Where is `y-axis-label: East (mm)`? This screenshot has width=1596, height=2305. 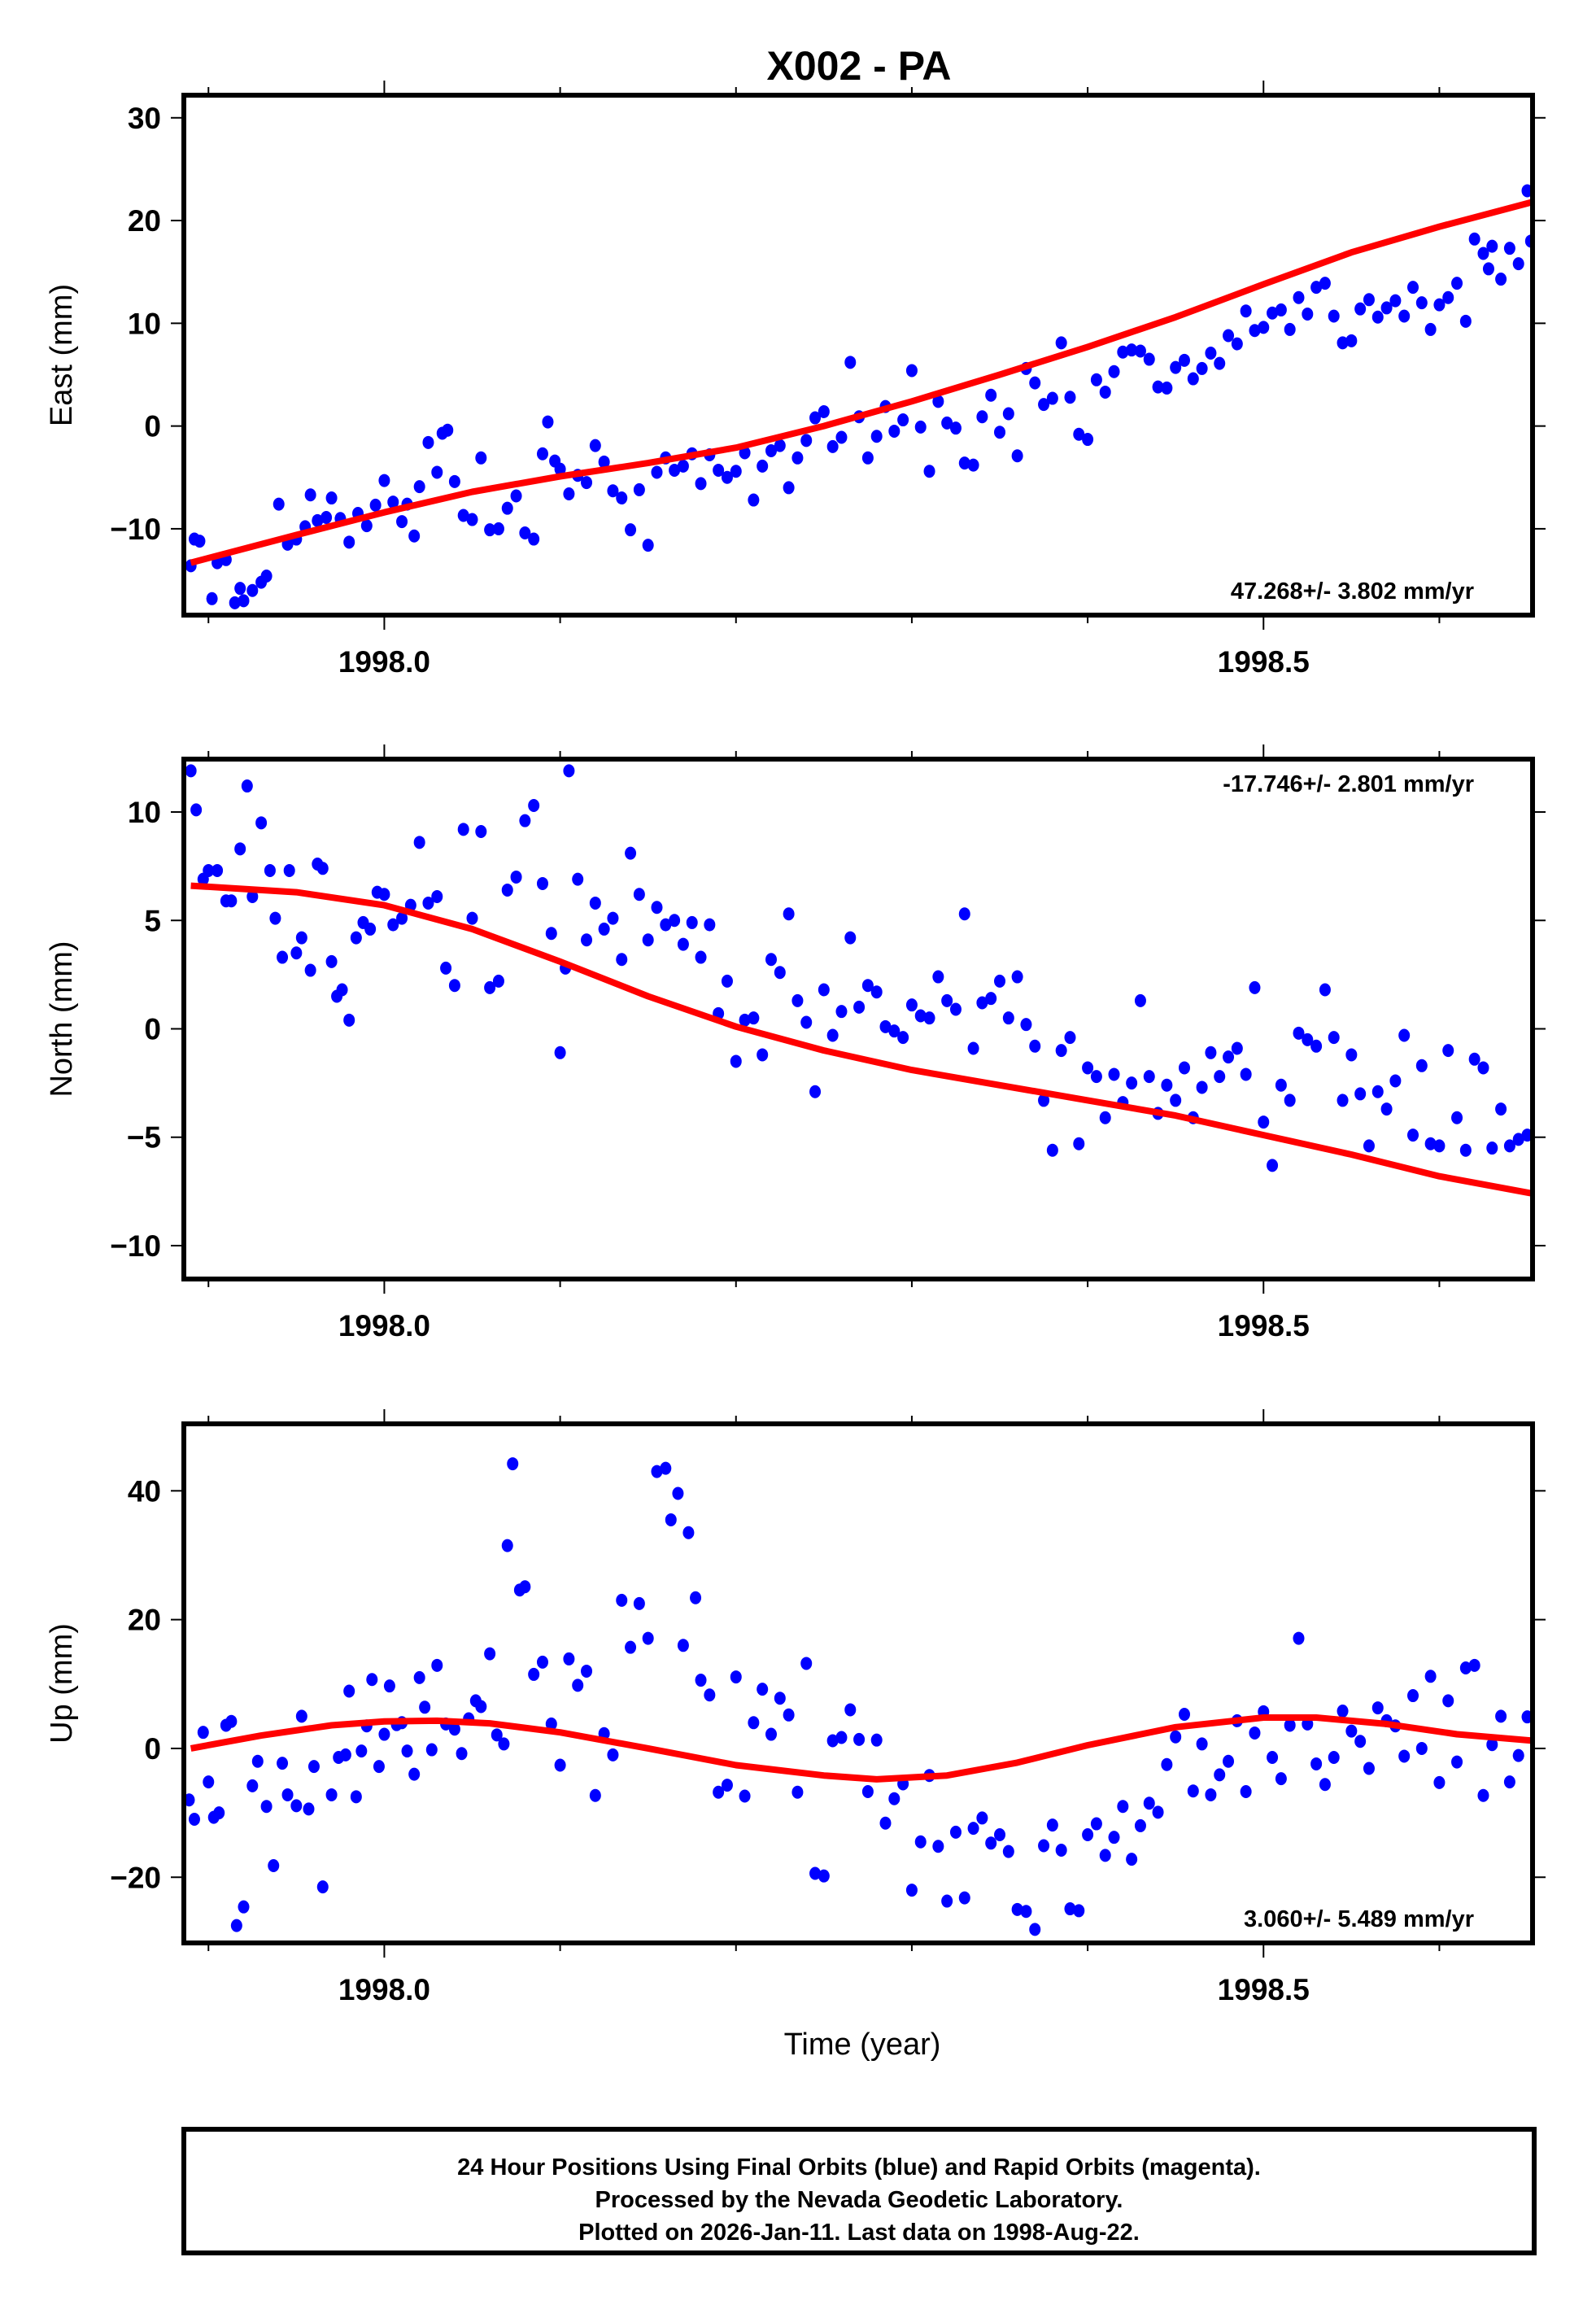 y-axis-label: East (mm) is located at coordinates (62, 355).